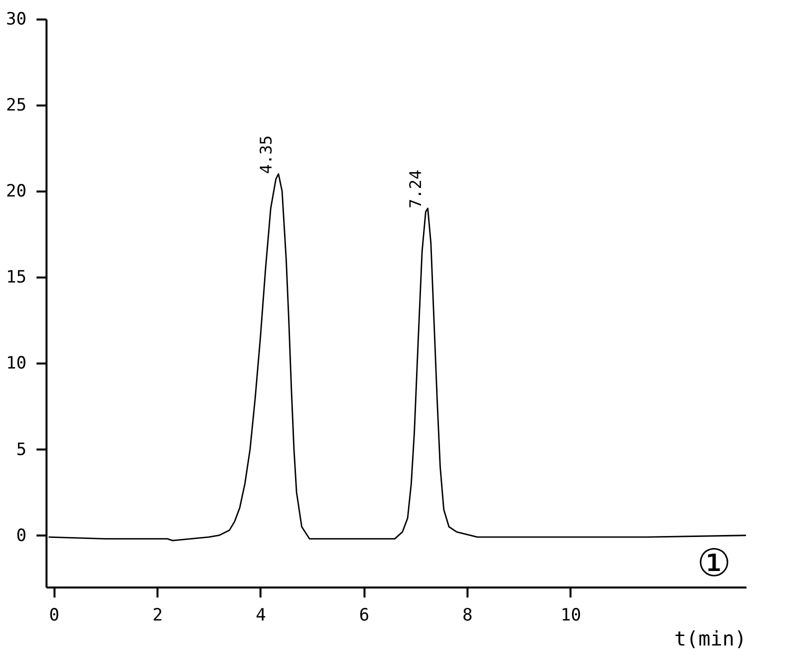  What do you see at coordinates (261, 616) in the screenshot?
I see `x-tick-label: 4` at bounding box center [261, 616].